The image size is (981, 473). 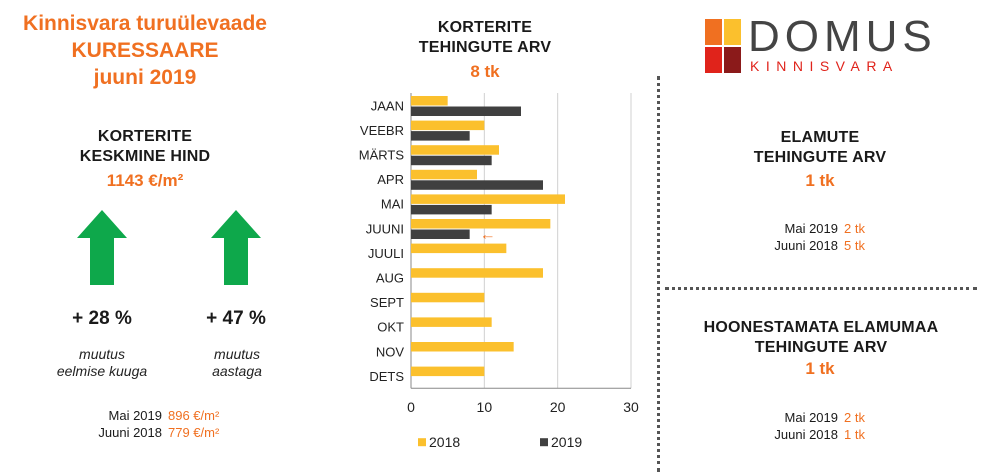 I want to click on annotation-arrow-icon: ←, so click(x=488, y=234).